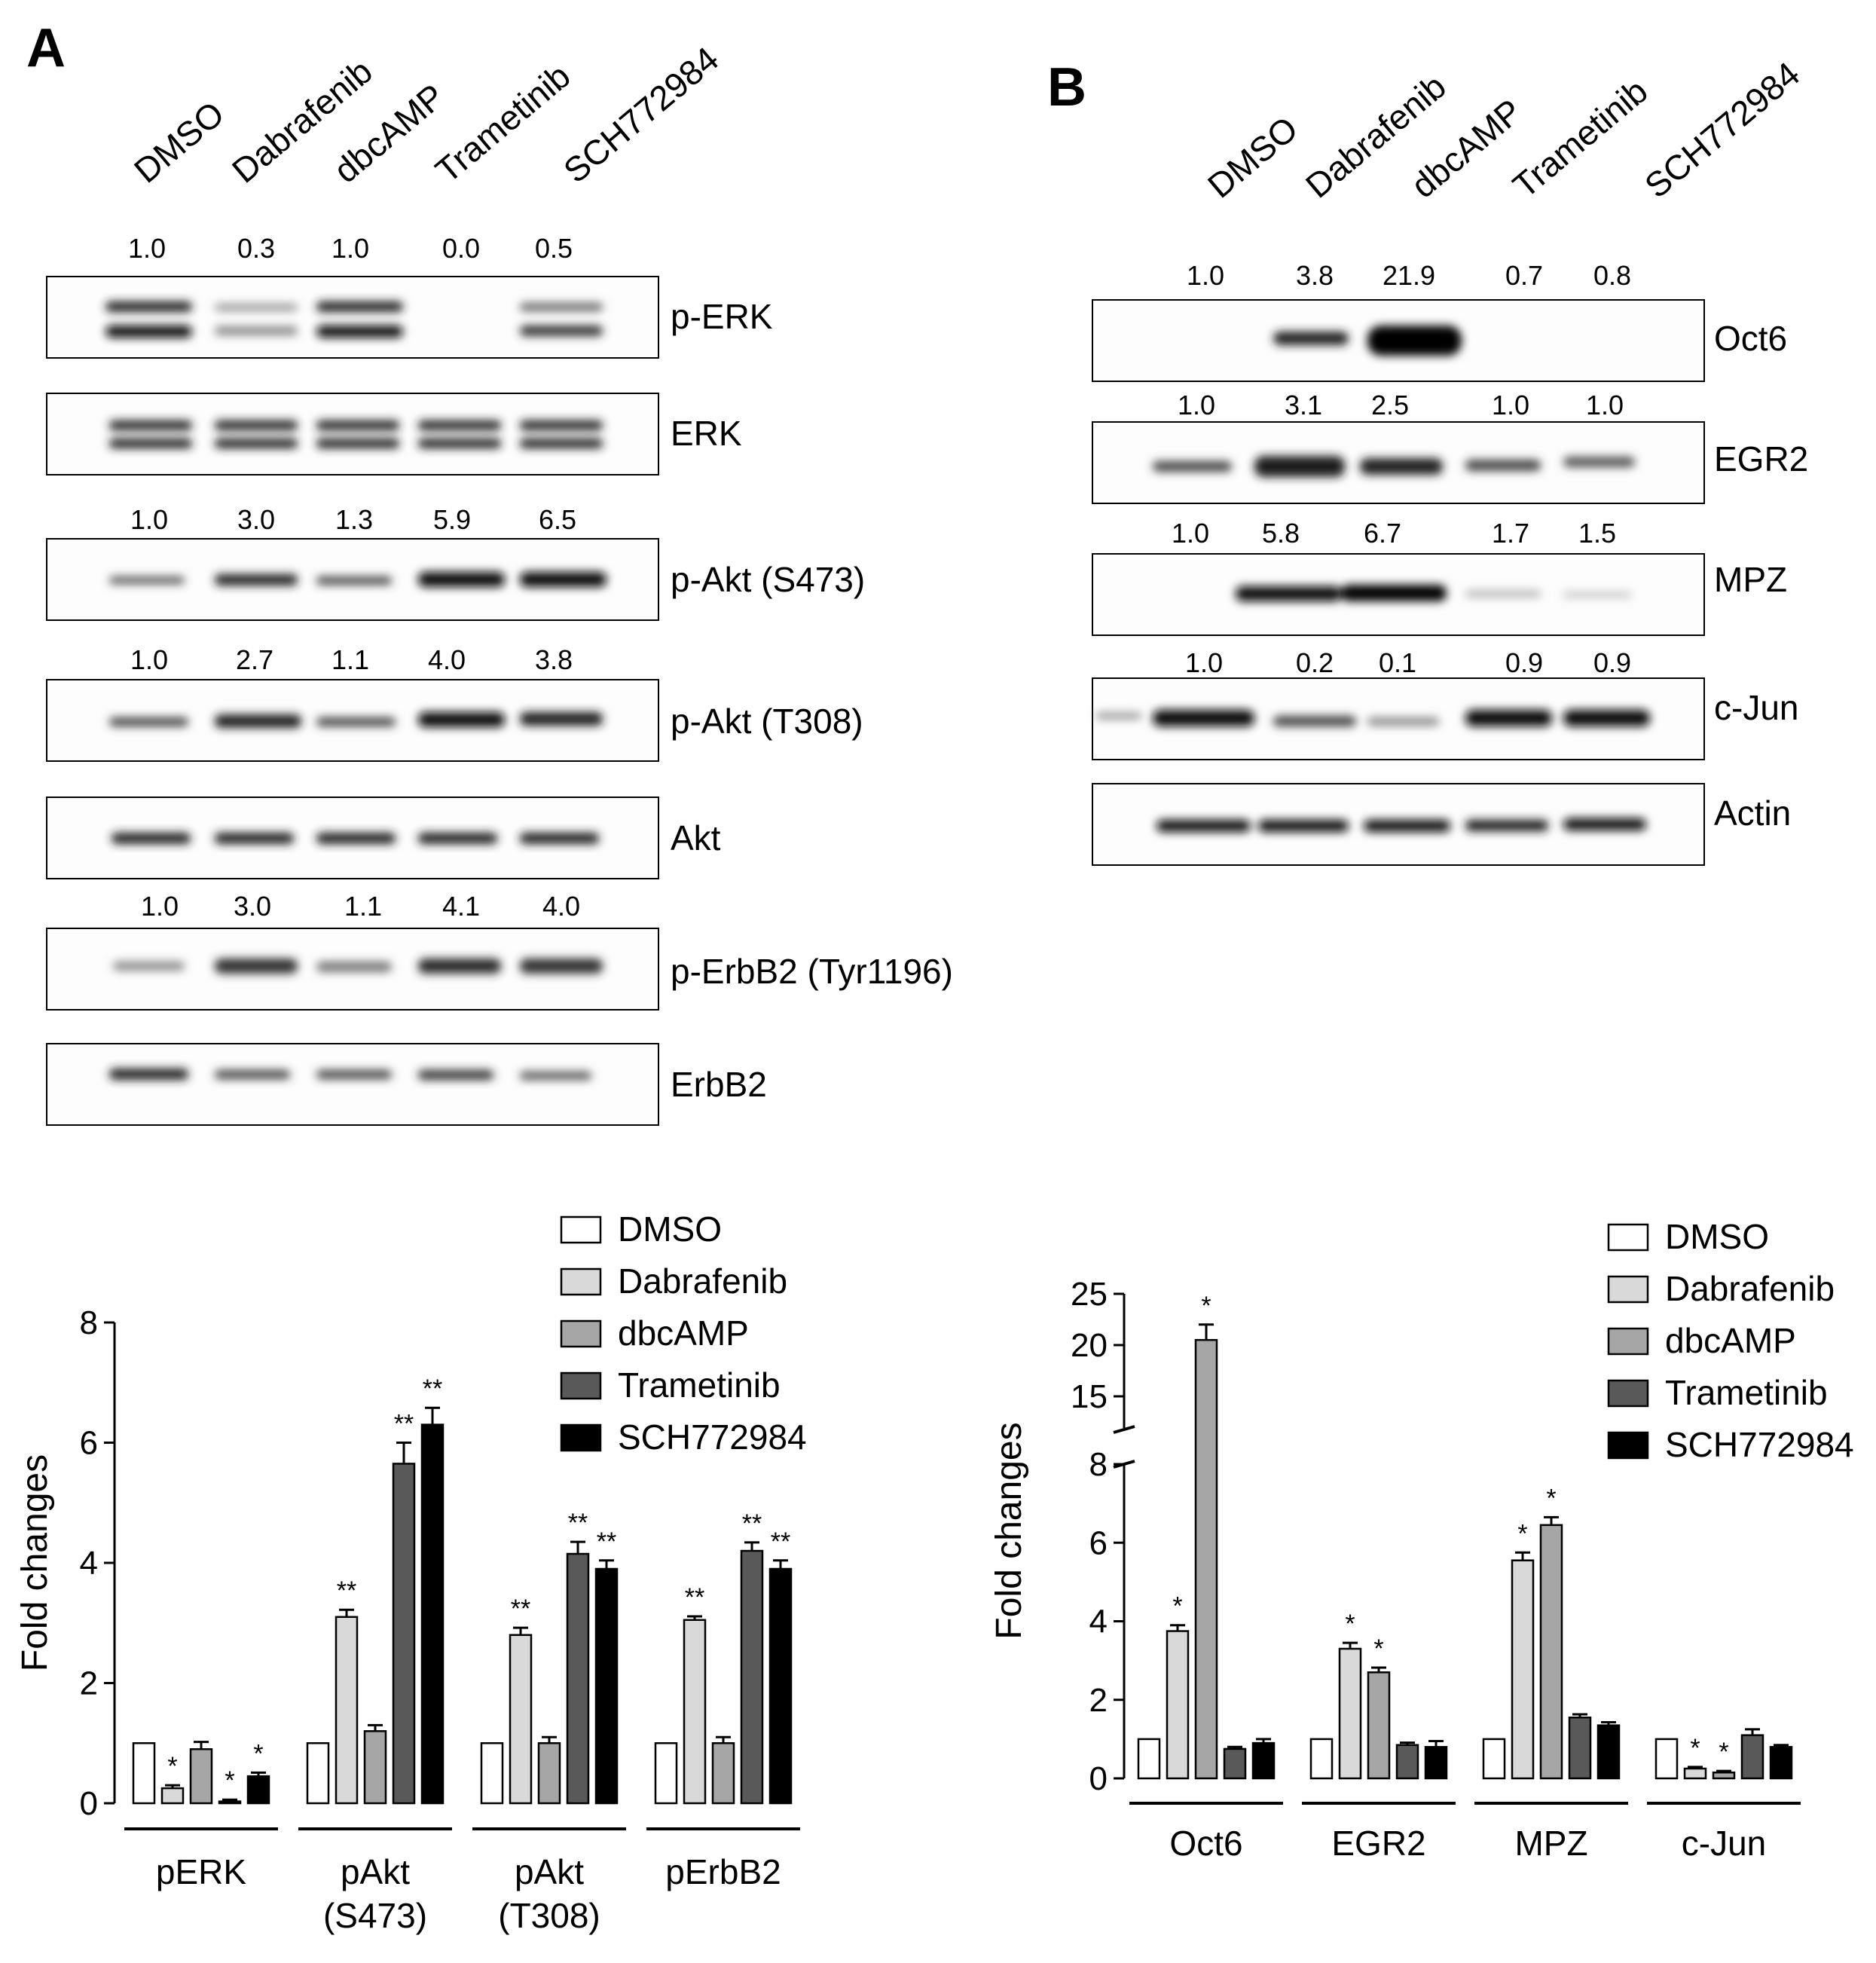 The width and height of the screenshot is (1876, 1963). I want to click on blot-b-mpz: 1.0 5.8 6.7 1.7 1.5 MPZ, so click(1439, 577).